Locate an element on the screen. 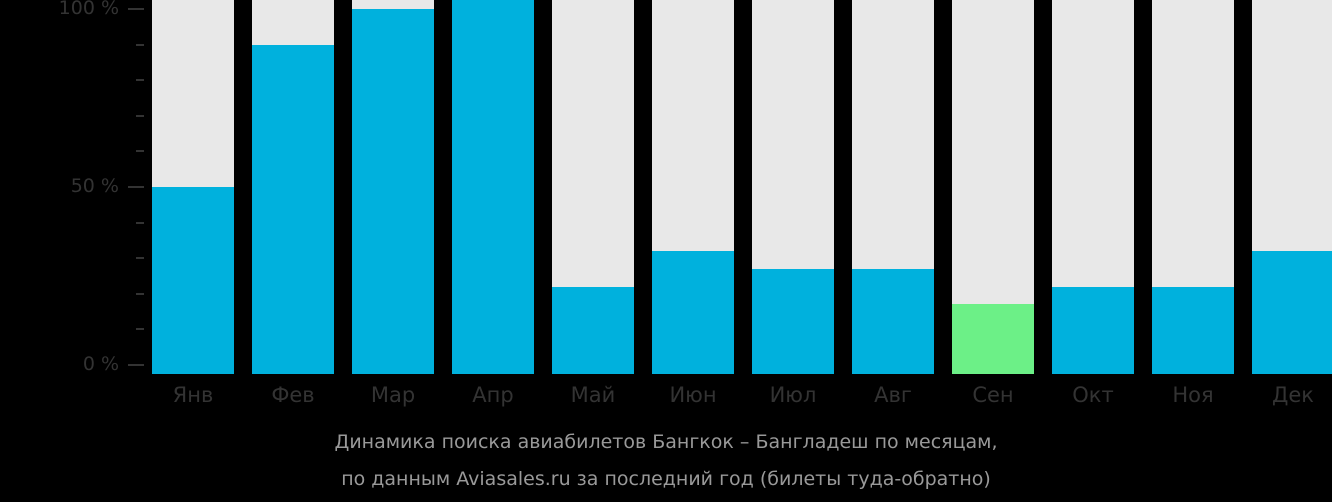 The width and height of the screenshot is (1332, 502). x-axis-label: Авг is located at coordinates (893, 395).